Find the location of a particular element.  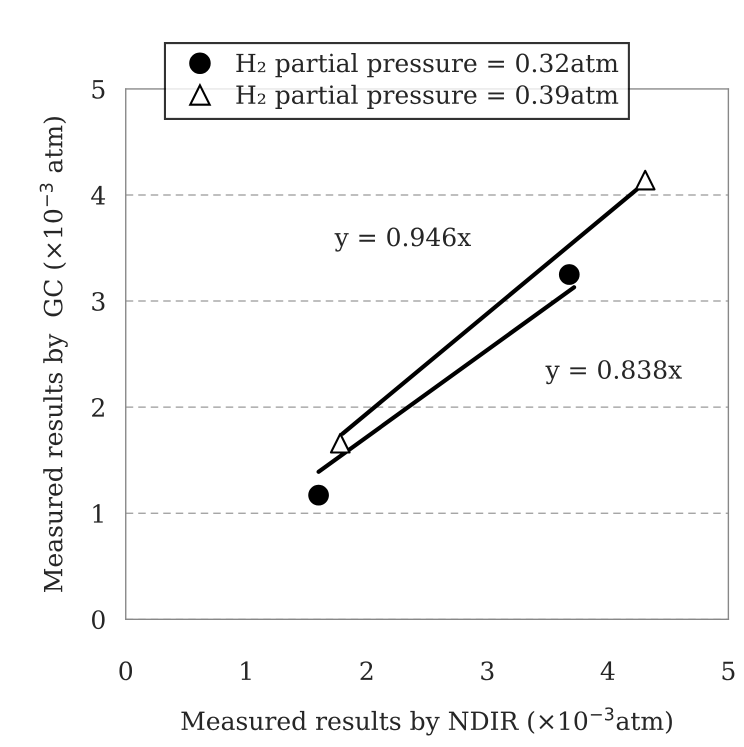

y-tick-label: 4 is located at coordinates (98, 195).